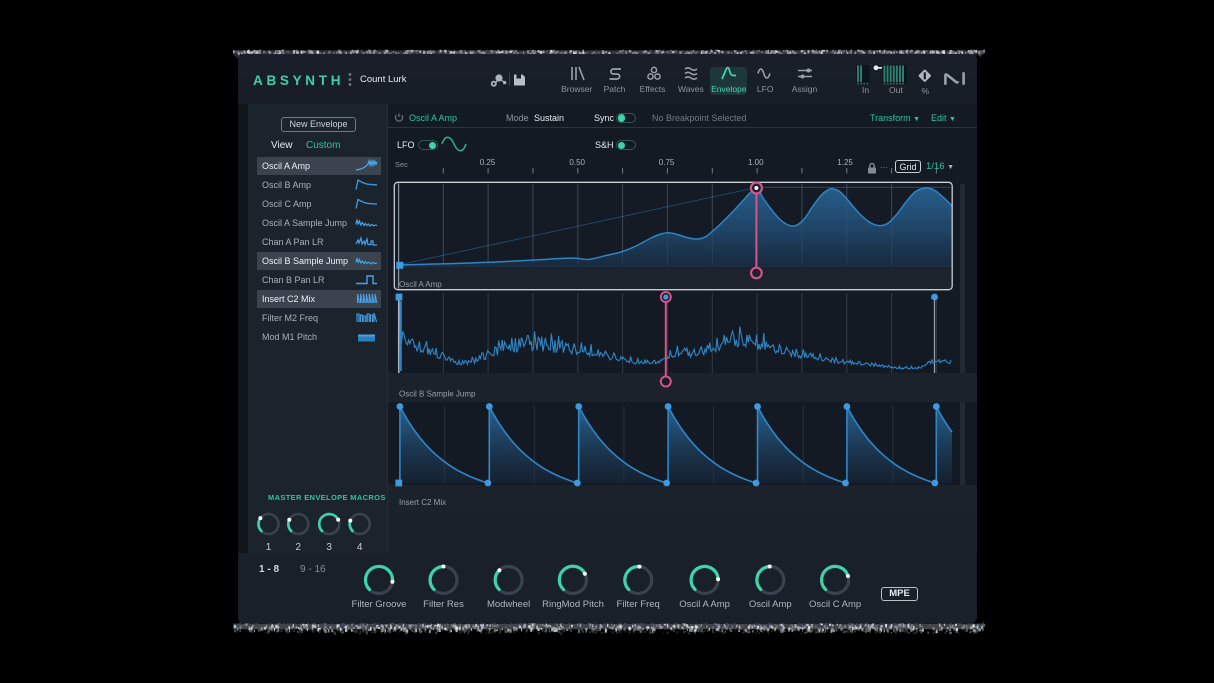 This screenshot has height=683, width=1214. What do you see at coordinates (865, 90) in the screenshot?
I see `svg-text: In` at bounding box center [865, 90].